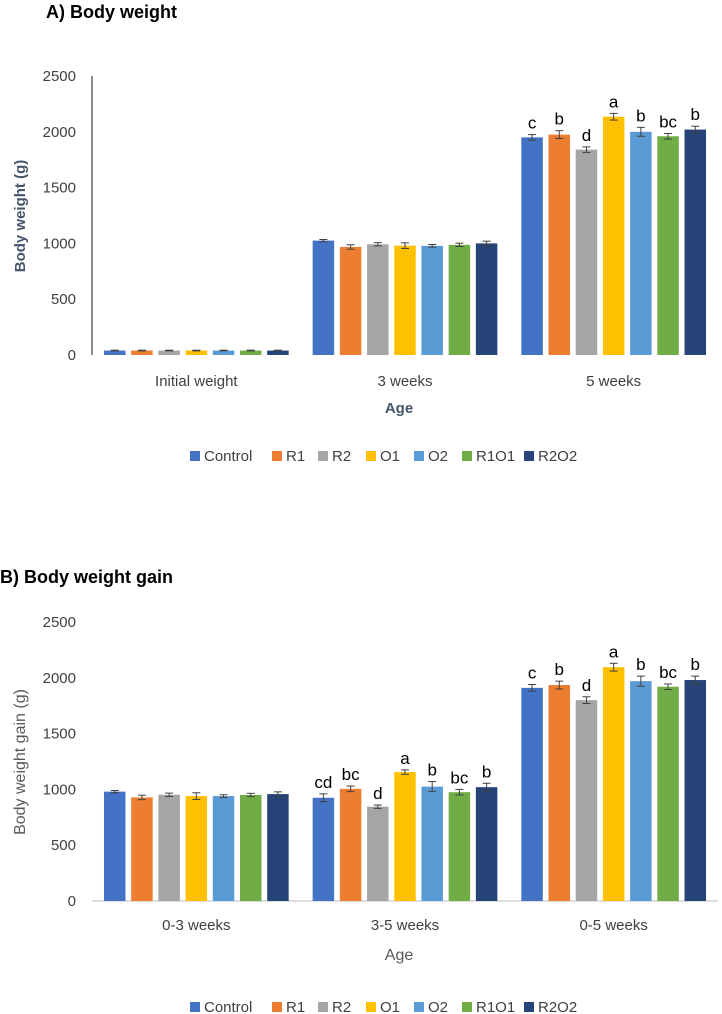 Image resolution: width=722 pixels, height=1014 pixels. Describe the element at coordinates (486, 299) in the screenshot. I see `bar-r2o2-3-weeks` at that location.